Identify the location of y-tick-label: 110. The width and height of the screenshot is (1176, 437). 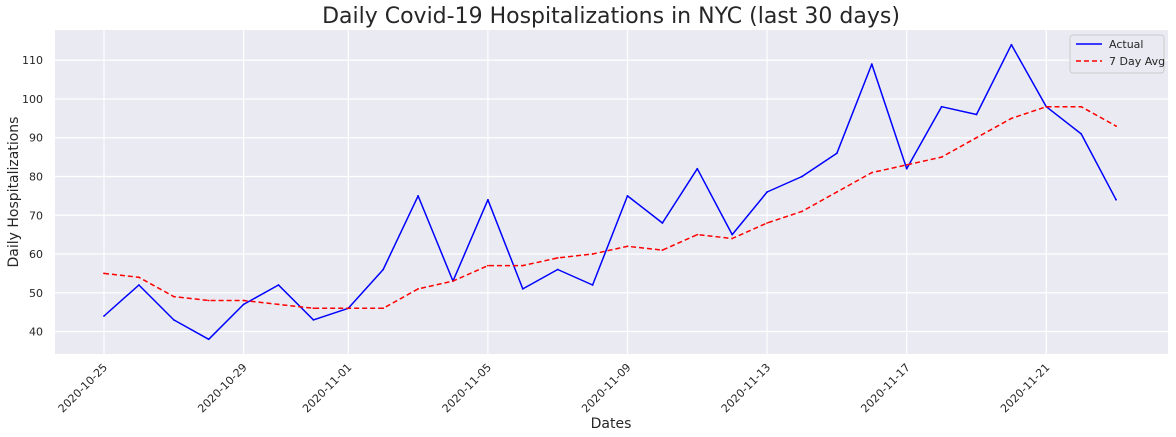
(32, 60).